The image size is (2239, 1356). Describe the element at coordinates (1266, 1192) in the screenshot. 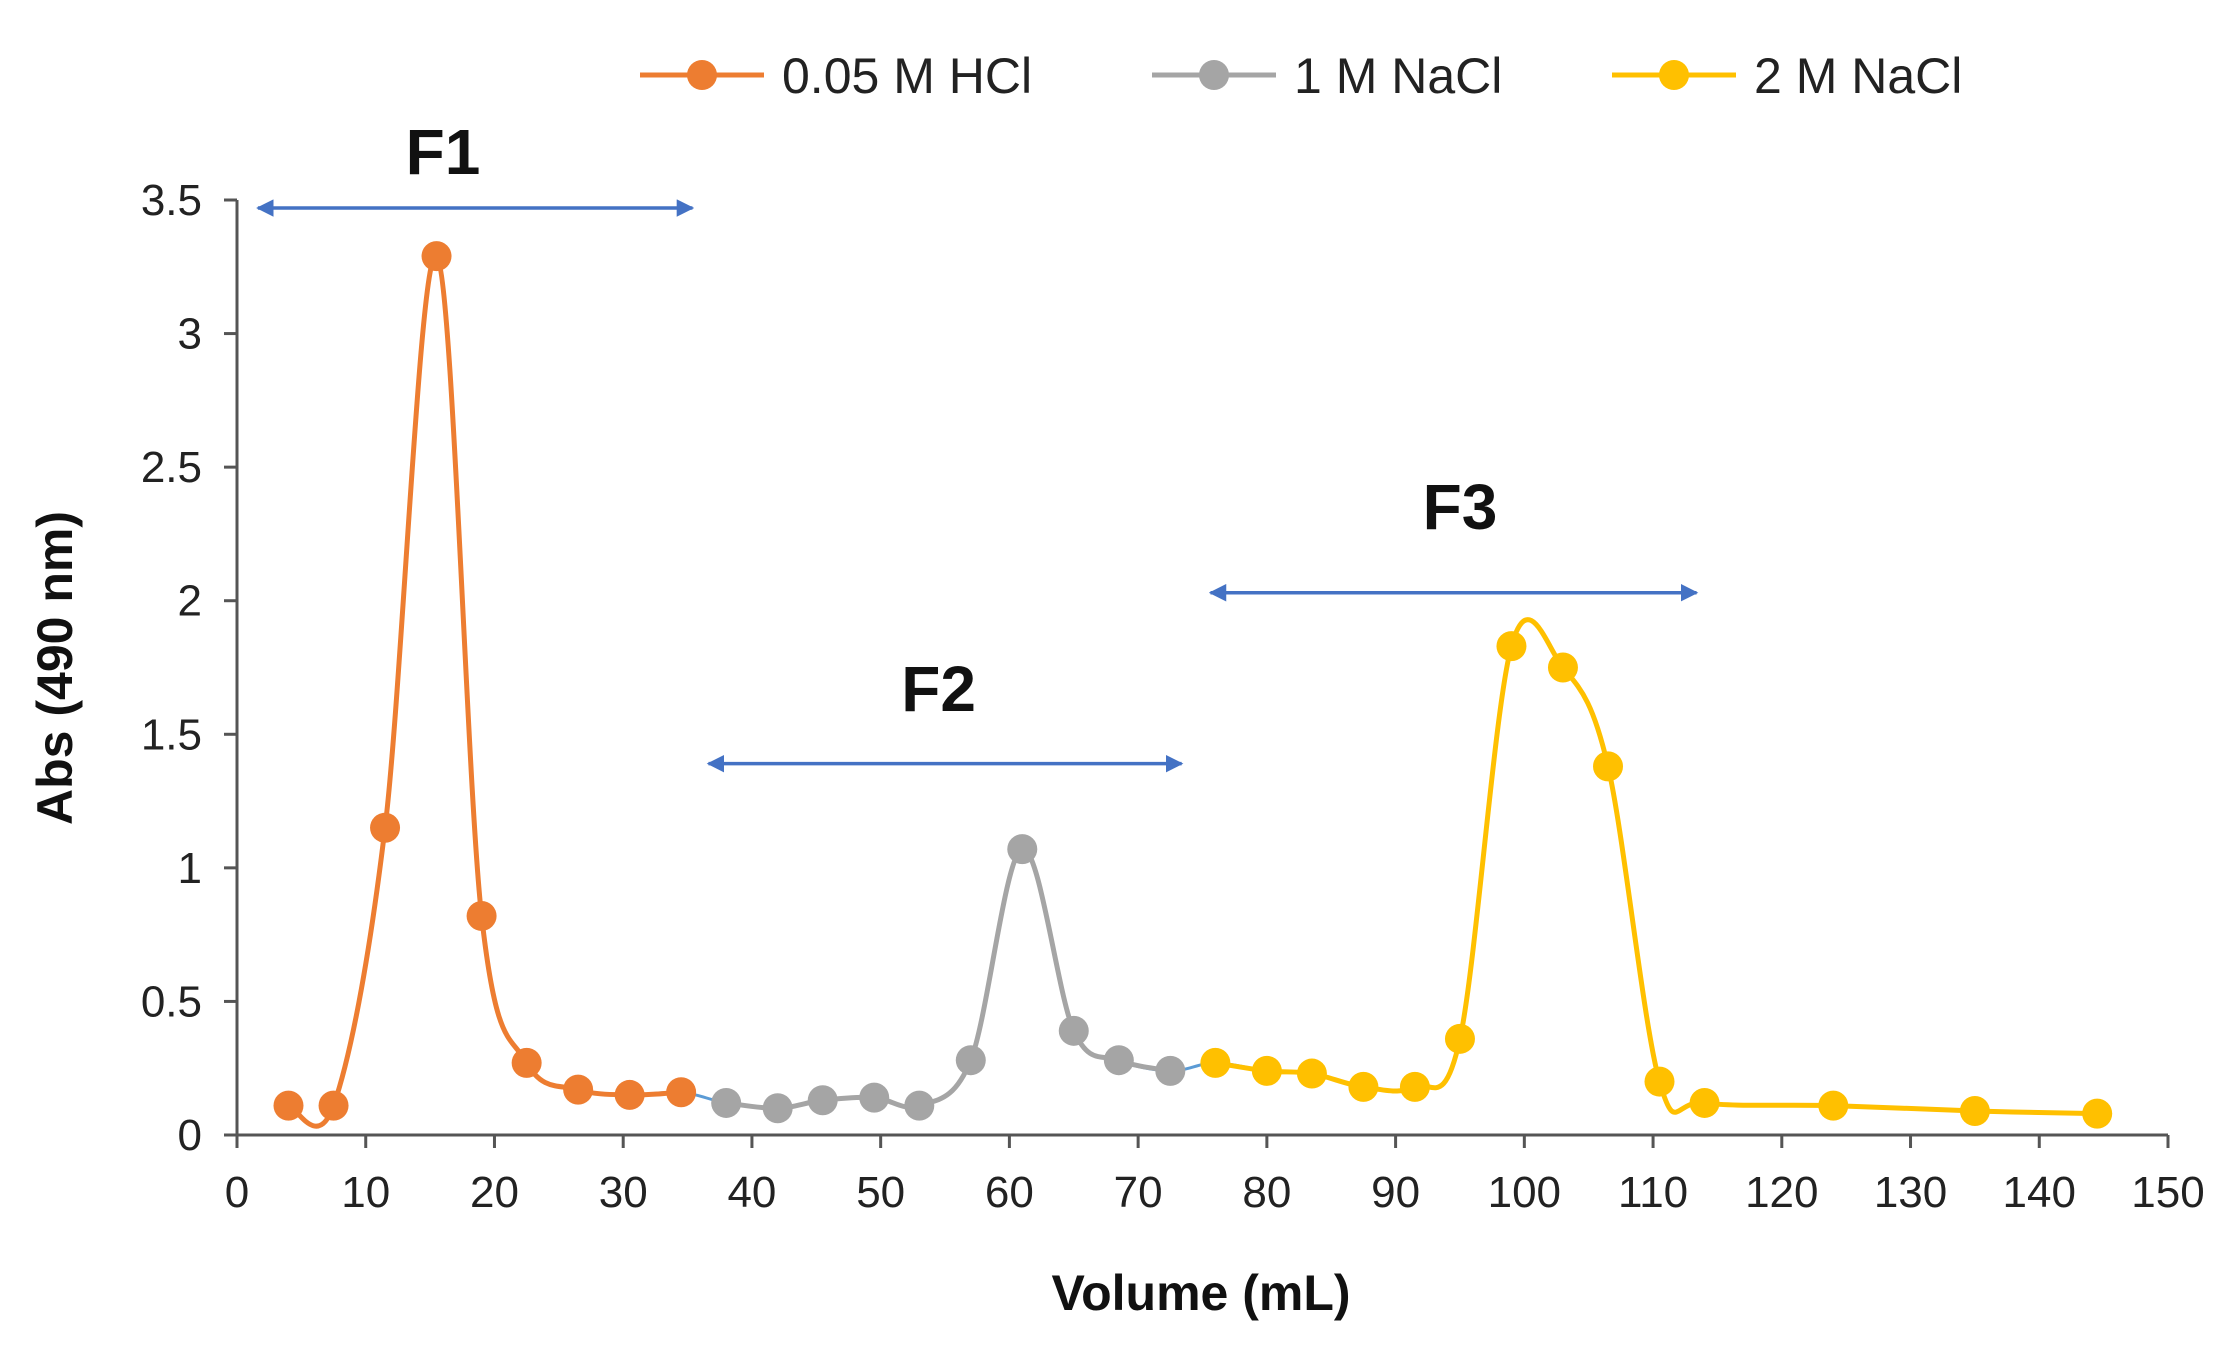

I see `x-tick-label: 80` at that location.